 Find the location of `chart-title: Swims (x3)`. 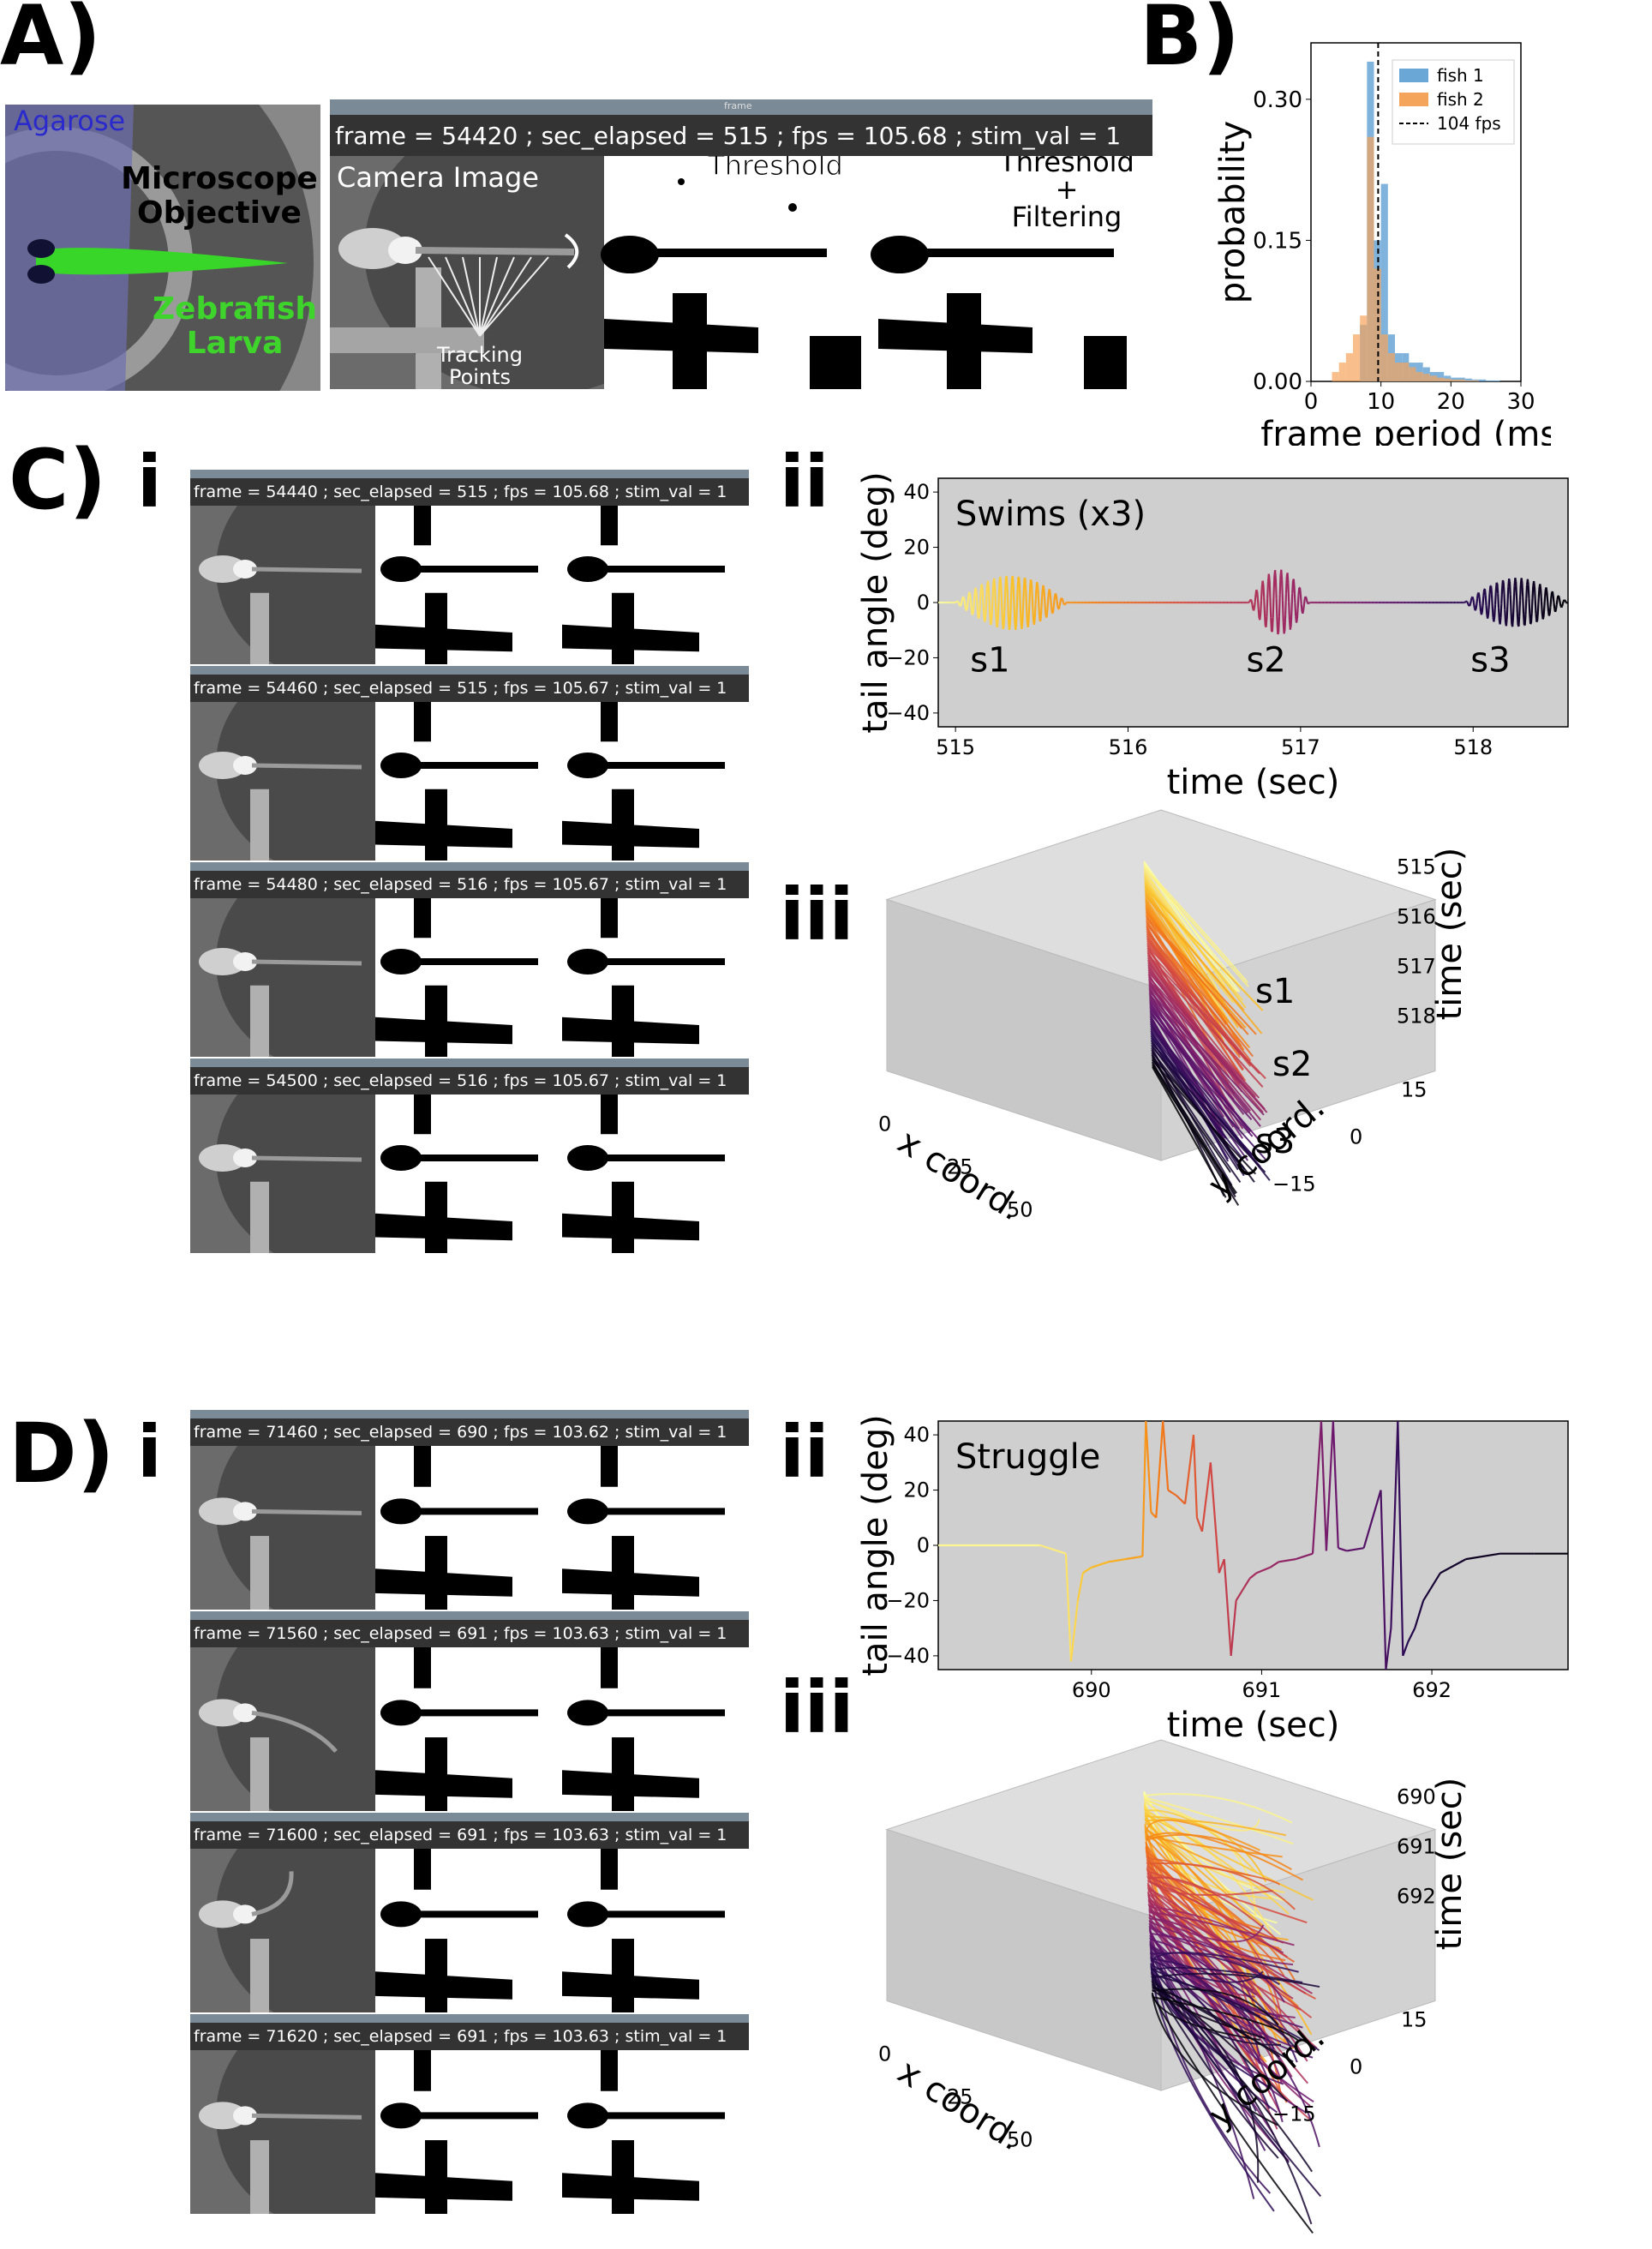

chart-title: Swims (x3) is located at coordinates (1050, 514).